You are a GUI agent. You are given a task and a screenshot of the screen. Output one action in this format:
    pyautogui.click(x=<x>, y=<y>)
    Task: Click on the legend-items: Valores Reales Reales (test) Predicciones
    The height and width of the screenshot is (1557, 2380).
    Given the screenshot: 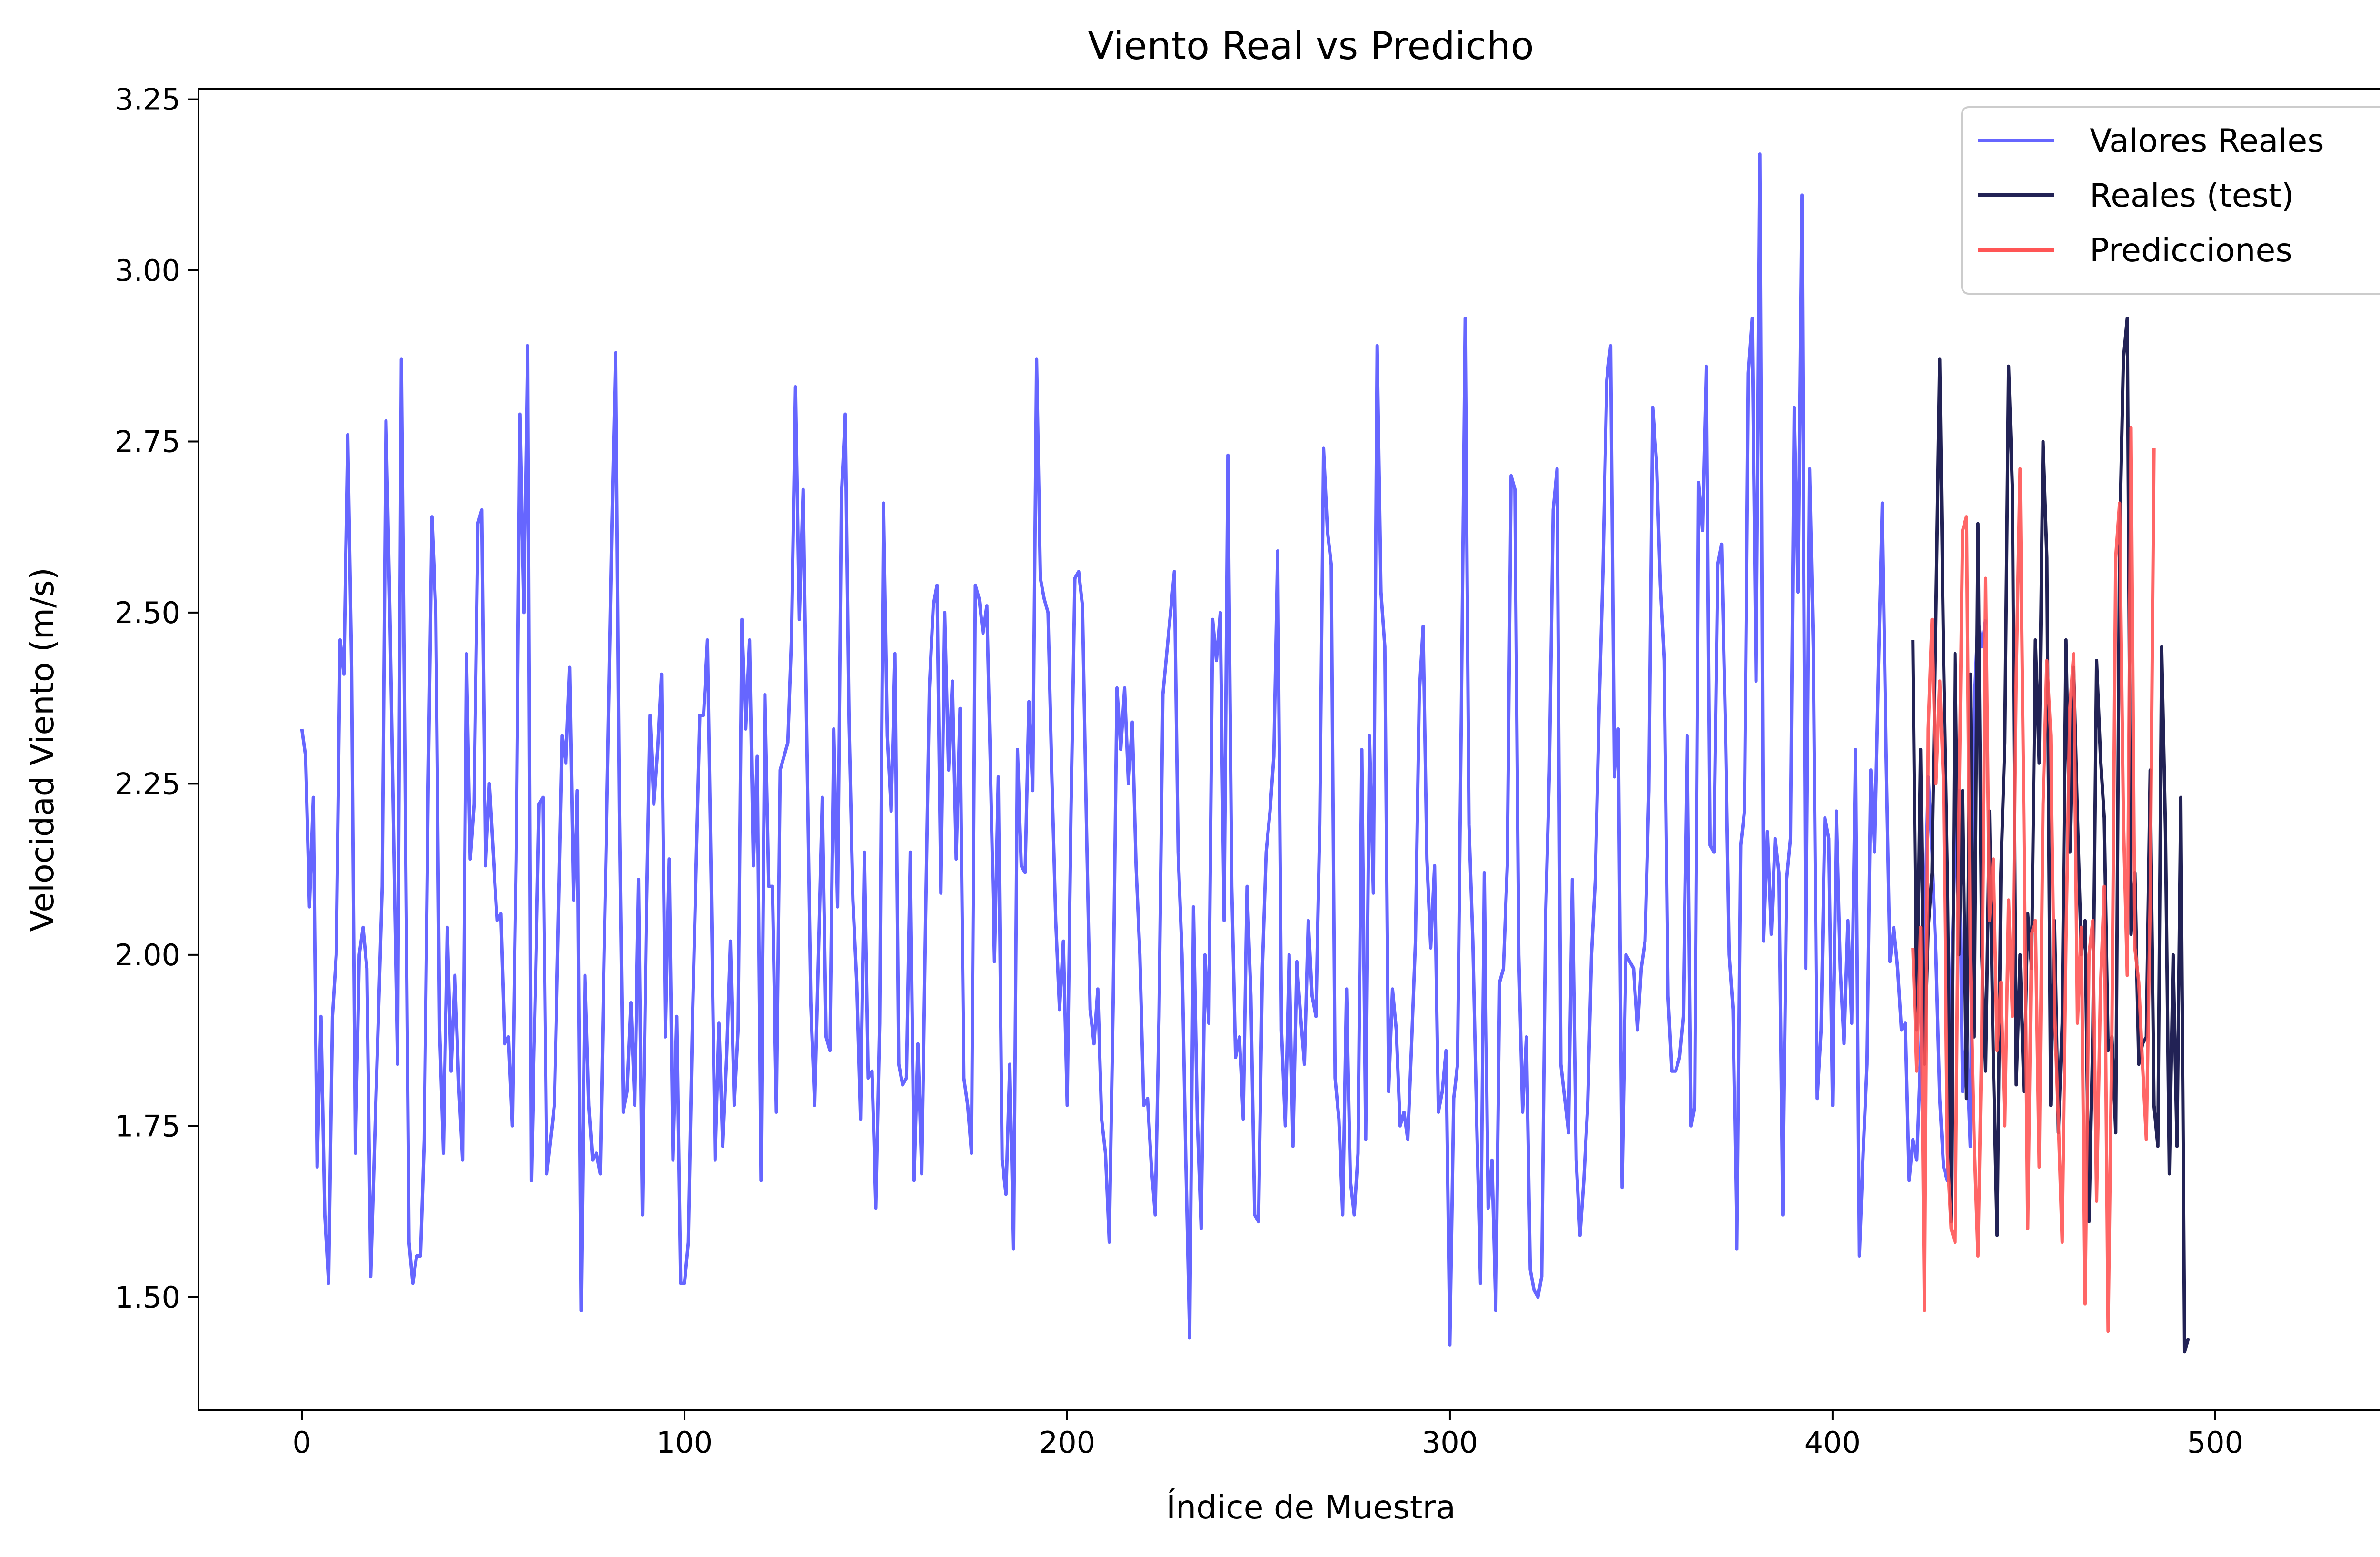 What is the action you would take?
    pyautogui.click(x=2151, y=195)
    